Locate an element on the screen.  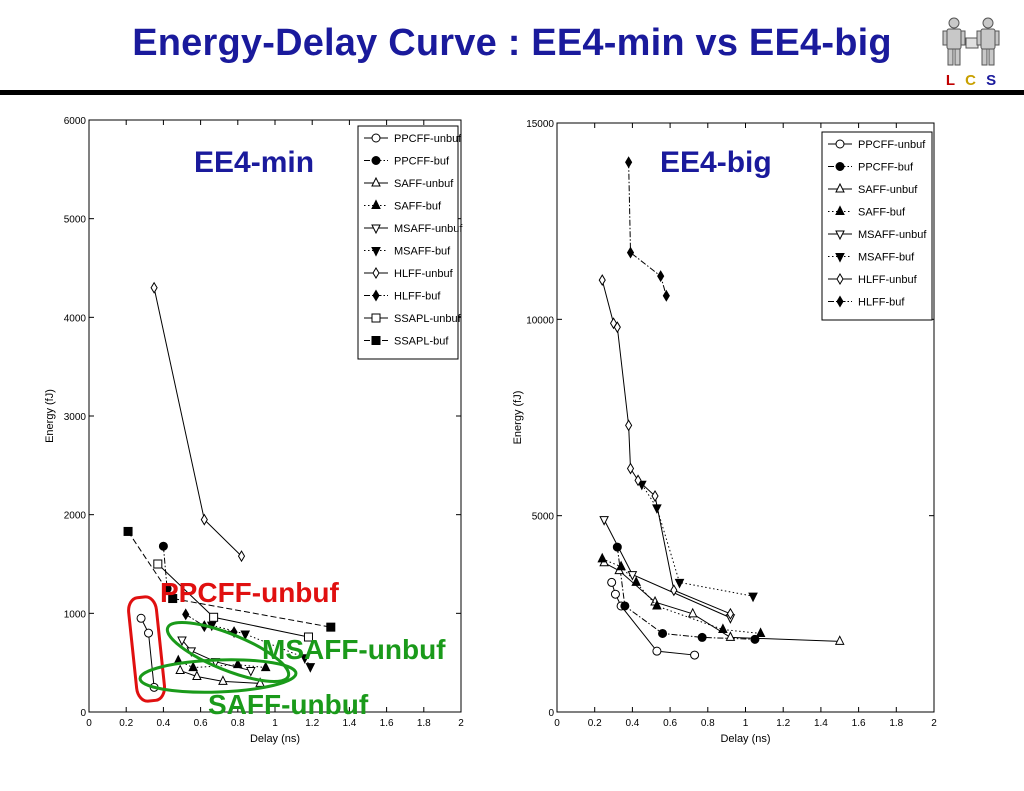
legend-label: HLFF-buf is located at coordinates (417, 297).